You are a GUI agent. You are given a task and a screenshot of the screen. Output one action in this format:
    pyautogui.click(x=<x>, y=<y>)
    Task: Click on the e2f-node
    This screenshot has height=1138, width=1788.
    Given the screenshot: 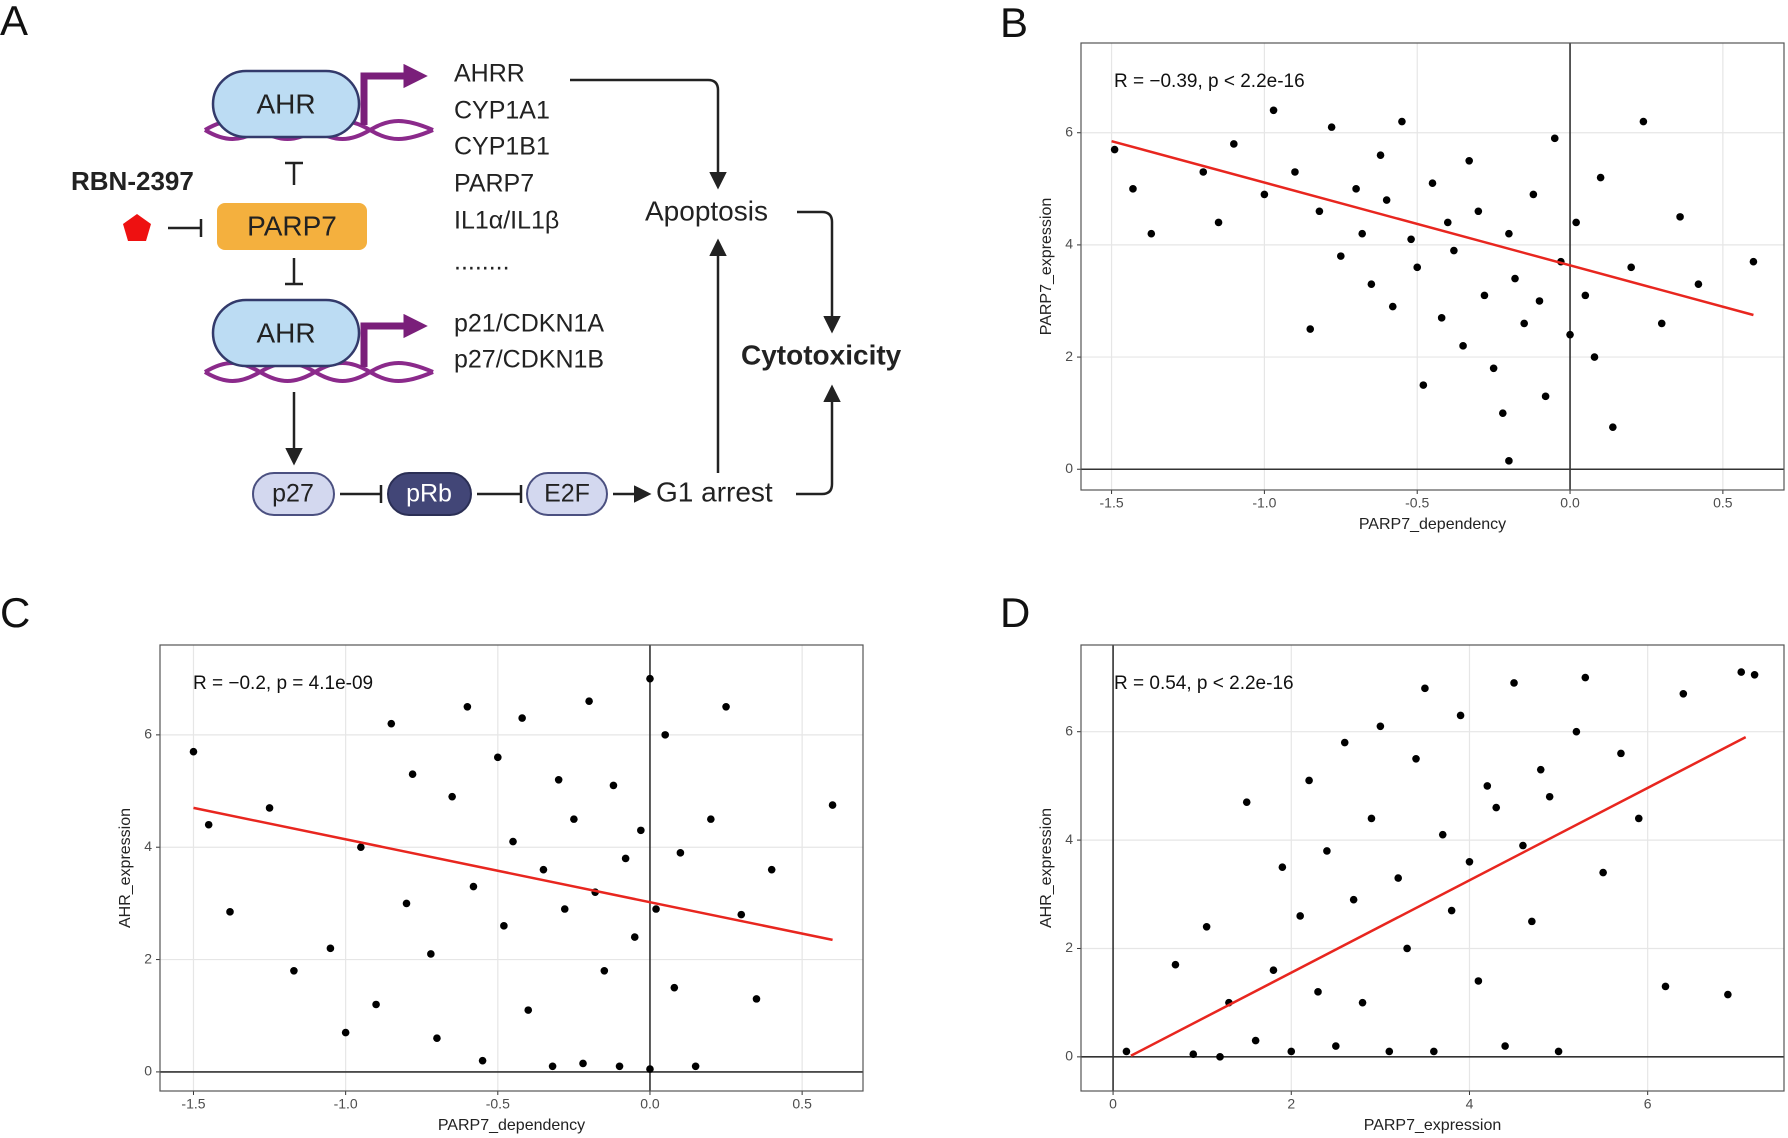 What is the action you would take?
    pyautogui.click(x=567, y=494)
    